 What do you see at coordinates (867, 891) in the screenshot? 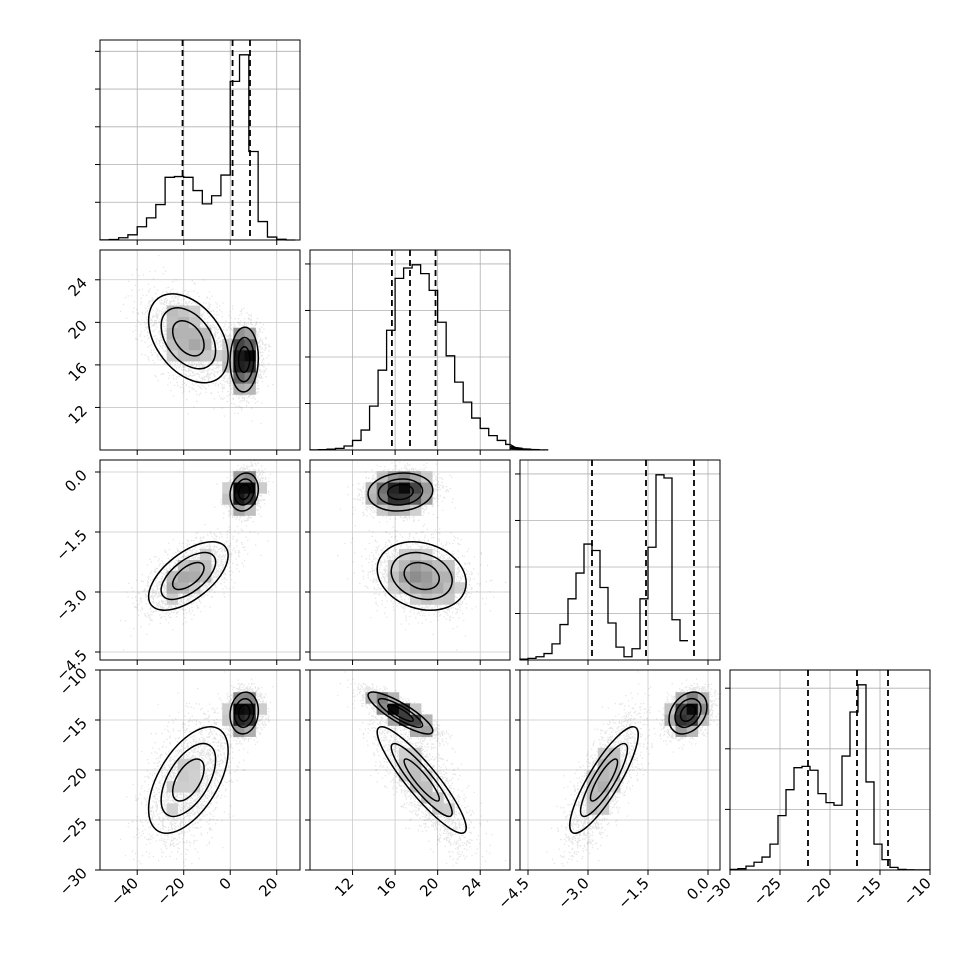
I see `x-tick-label: −15` at bounding box center [867, 891].